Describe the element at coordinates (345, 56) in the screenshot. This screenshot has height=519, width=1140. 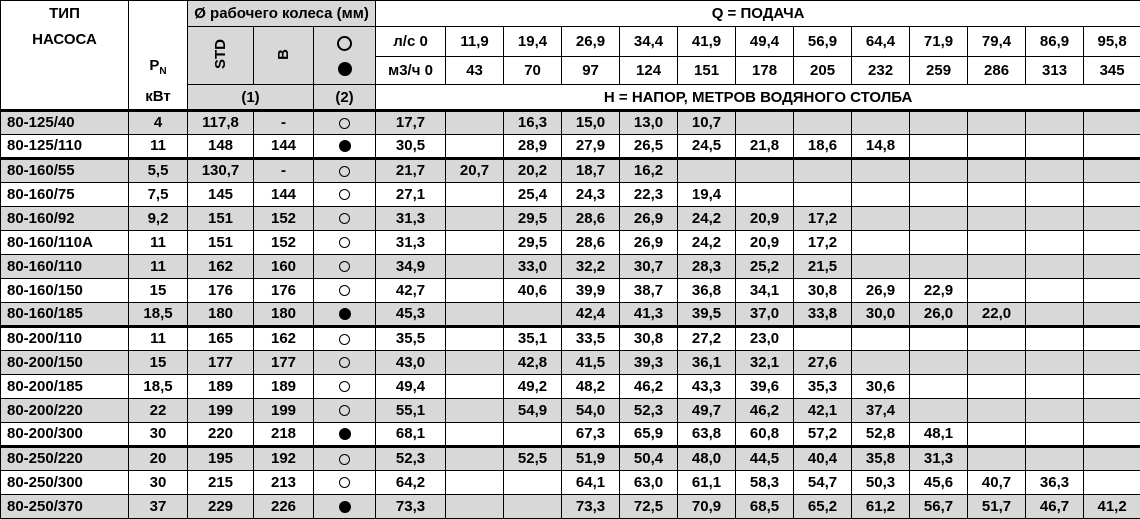
I see `marker-legend-header` at that location.